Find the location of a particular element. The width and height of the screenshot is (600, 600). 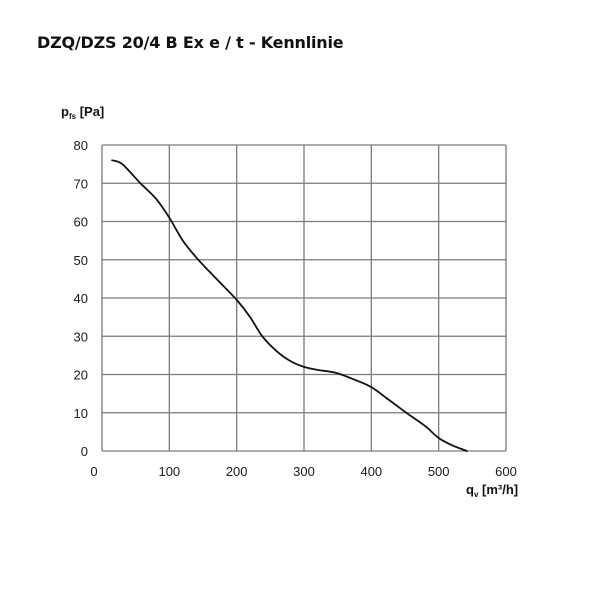

x-tick-label: 500 is located at coordinates (439, 471).